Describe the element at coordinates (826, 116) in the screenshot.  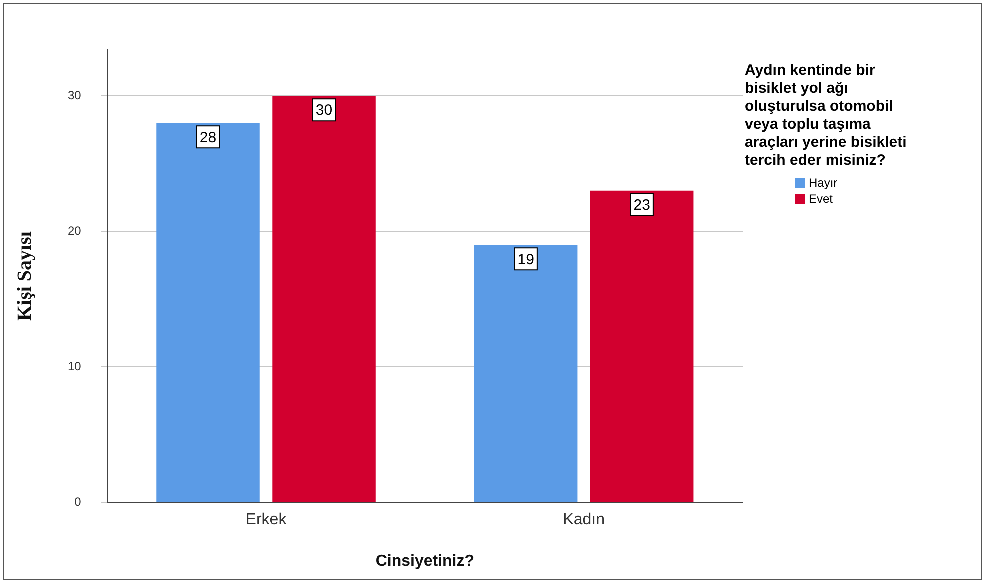
I see `legend-title: Aydın kentinde bir bisiklet yol ağı oluşturulsa otomobil veya toplu taşıma araçları yerine bisikleti tercih eder misiniz?` at that location.